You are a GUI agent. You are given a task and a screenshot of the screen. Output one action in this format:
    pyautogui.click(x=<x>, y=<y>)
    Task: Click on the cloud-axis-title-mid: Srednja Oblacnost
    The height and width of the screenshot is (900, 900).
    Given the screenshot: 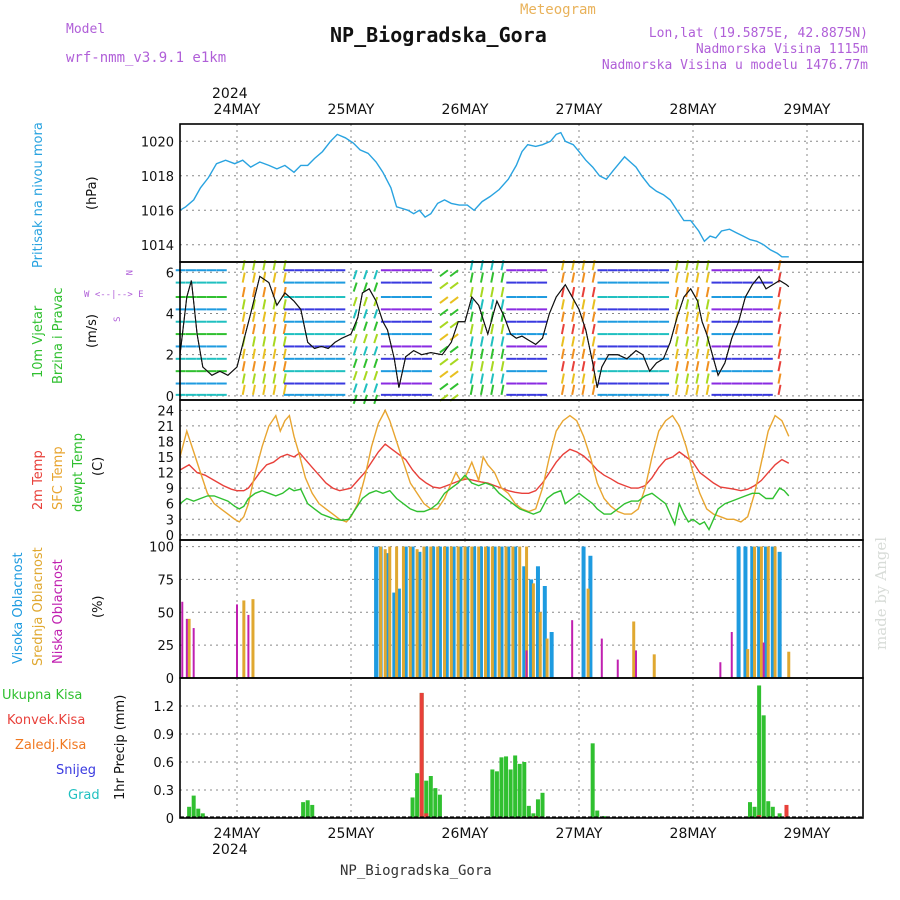 What is the action you would take?
    pyautogui.click(x=38, y=606)
    